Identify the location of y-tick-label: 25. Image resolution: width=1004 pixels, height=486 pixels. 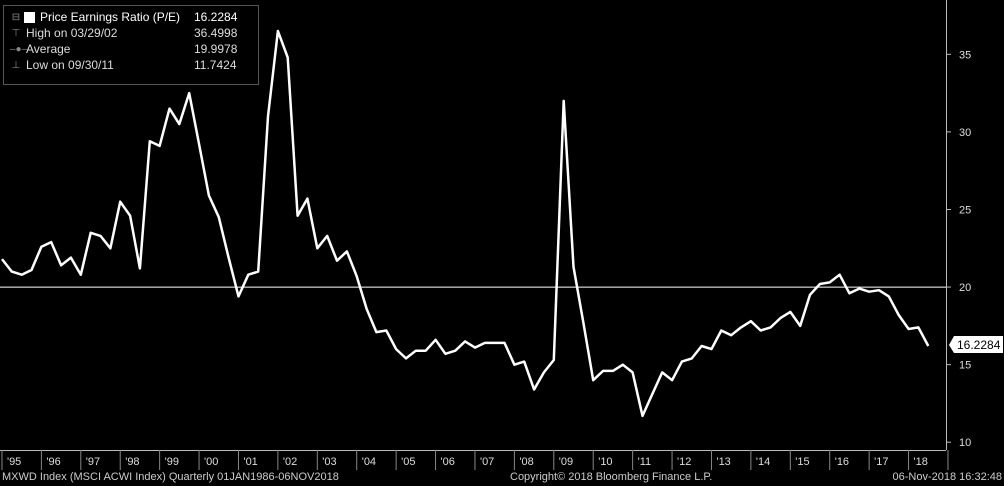
(965, 210).